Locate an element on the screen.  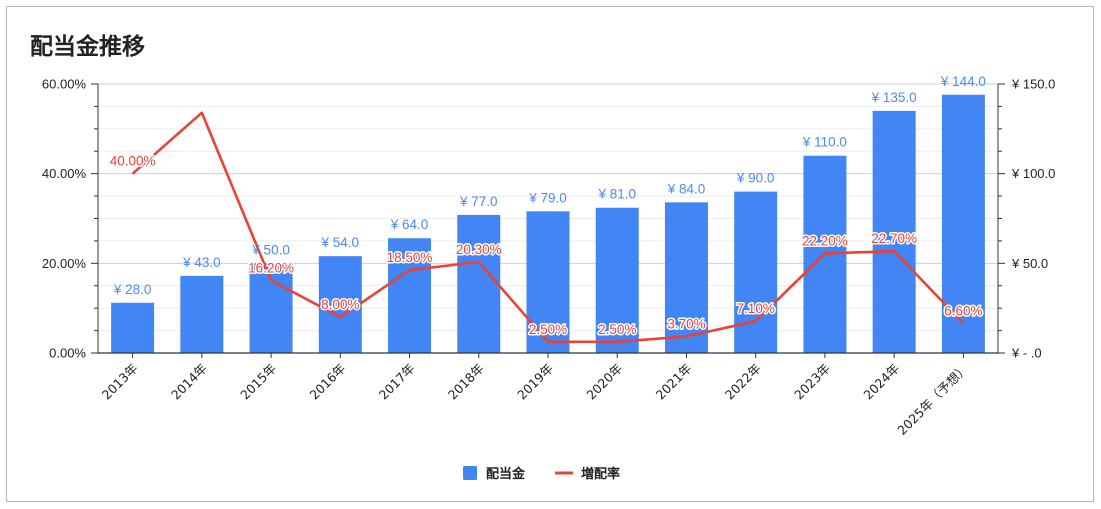
bar-value-label: ¥ 90.0 is located at coordinates (755, 178).